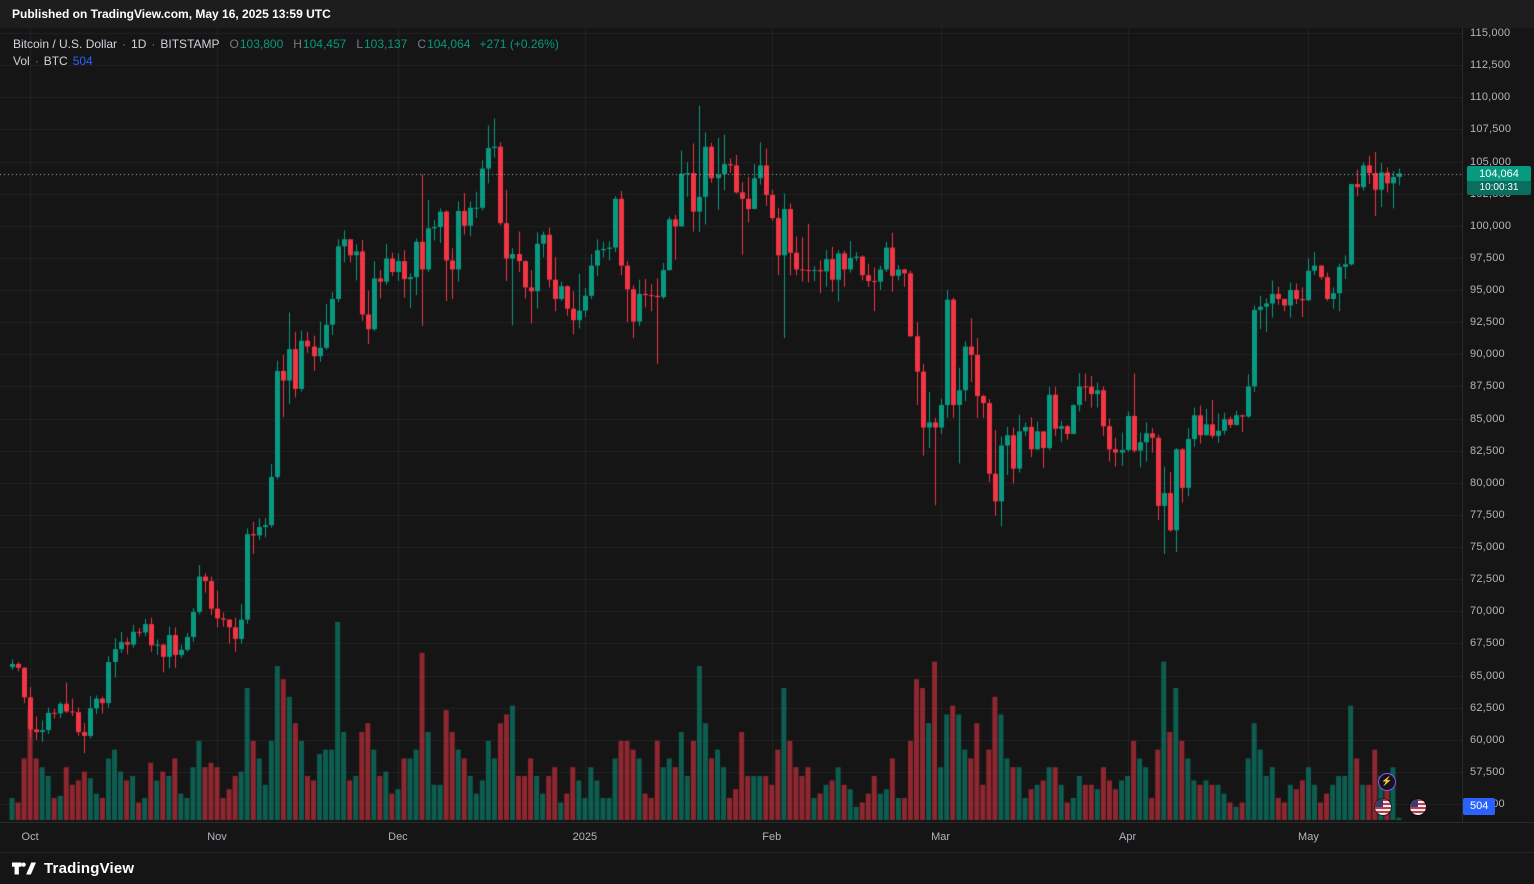 The image size is (1534, 884). What do you see at coordinates (1487, 450) in the screenshot?
I see `price-tick-label: 82,500` at bounding box center [1487, 450].